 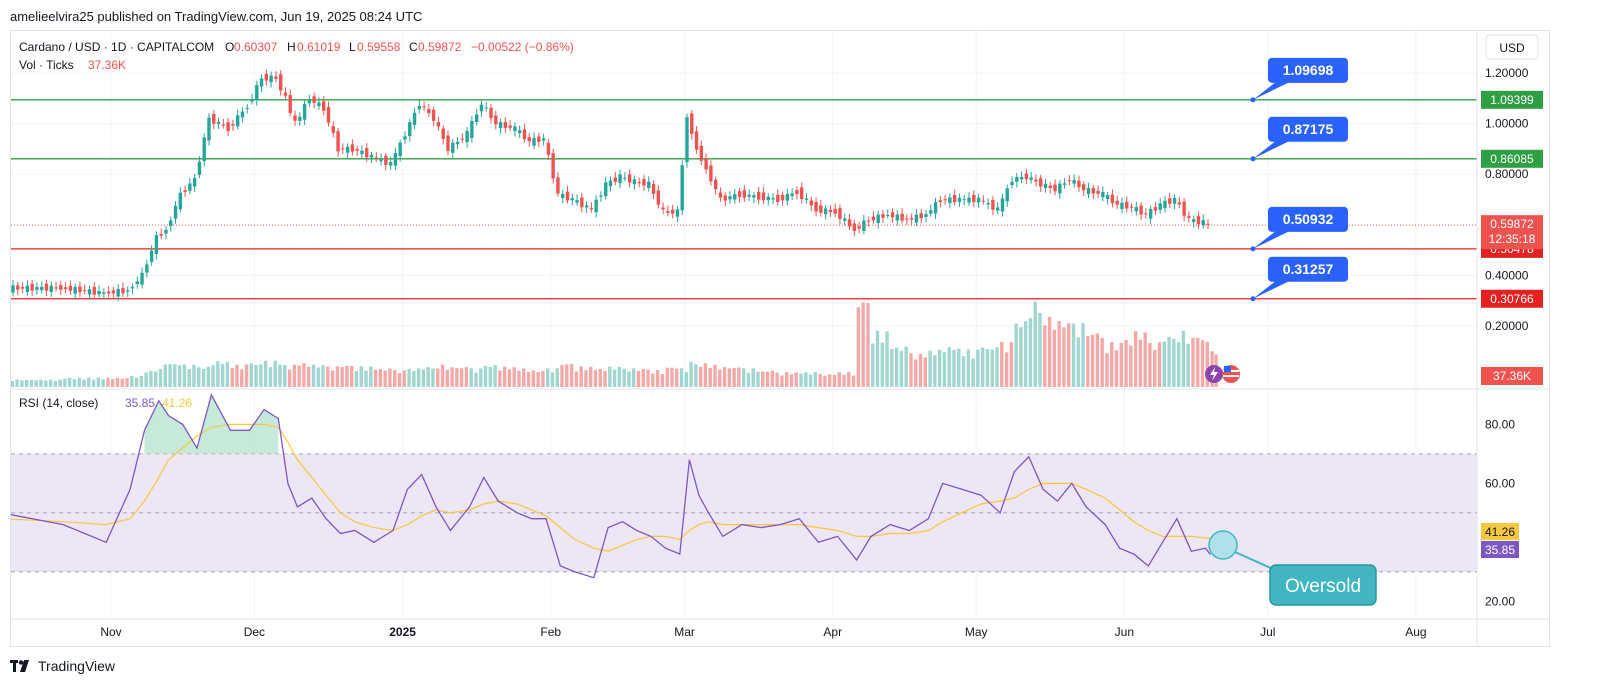 What do you see at coordinates (1507, 199) in the screenshot?
I see `price-axis: 1.20000 1.00000 0.80000 0.40000 0.20000` at bounding box center [1507, 199].